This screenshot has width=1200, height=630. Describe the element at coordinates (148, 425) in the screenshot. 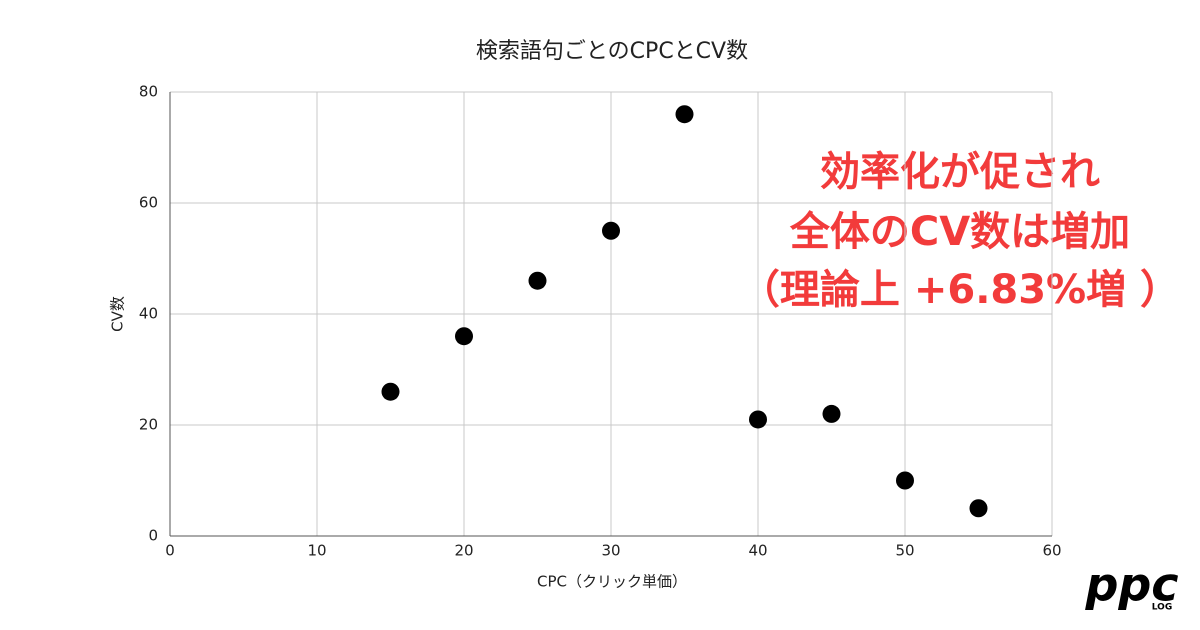

I see `y-tick-label: 20` at that location.